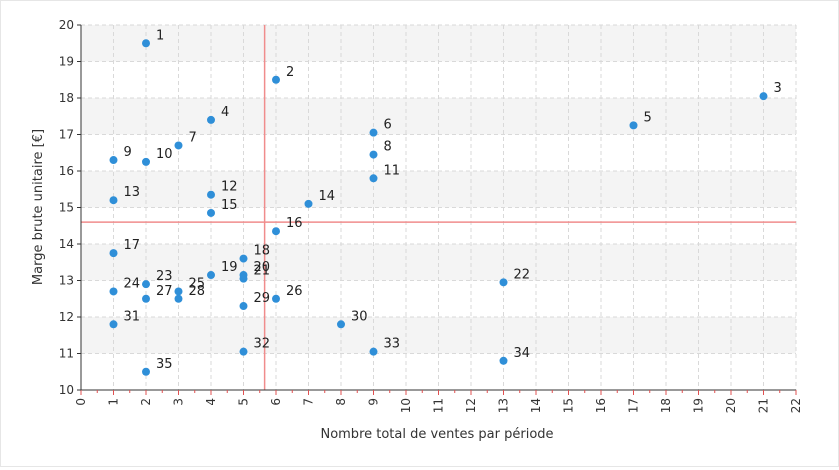 The height and width of the screenshot is (470, 839). What do you see at coordinates (146, 402) in the screenshot?
I see `x-tick-label: 2` at bounding box center [146, 402].